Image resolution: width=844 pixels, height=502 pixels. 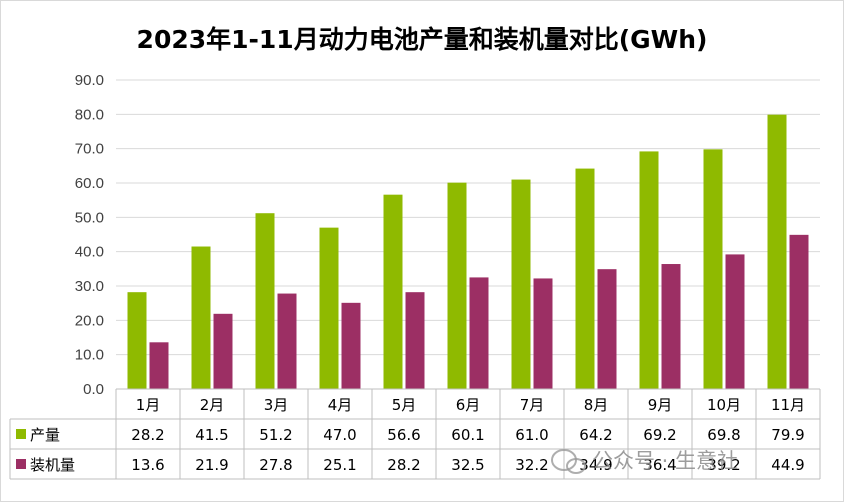 What do you see at coordinates (659, 465) in the screenshot?
I see `data-label: 36.4` at bounding box center [659, 465].